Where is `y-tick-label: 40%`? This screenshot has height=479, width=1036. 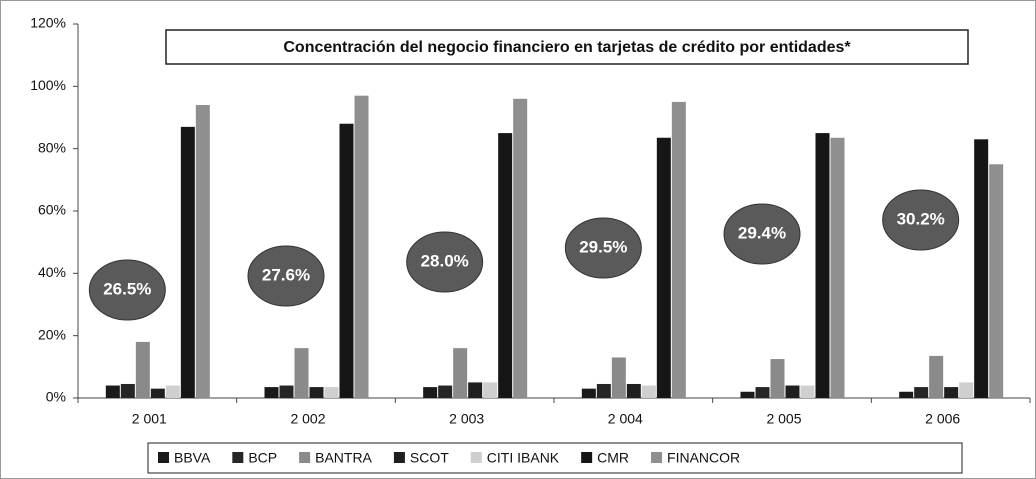 y-tick-label: 40% is located at coordinates (52, 272).